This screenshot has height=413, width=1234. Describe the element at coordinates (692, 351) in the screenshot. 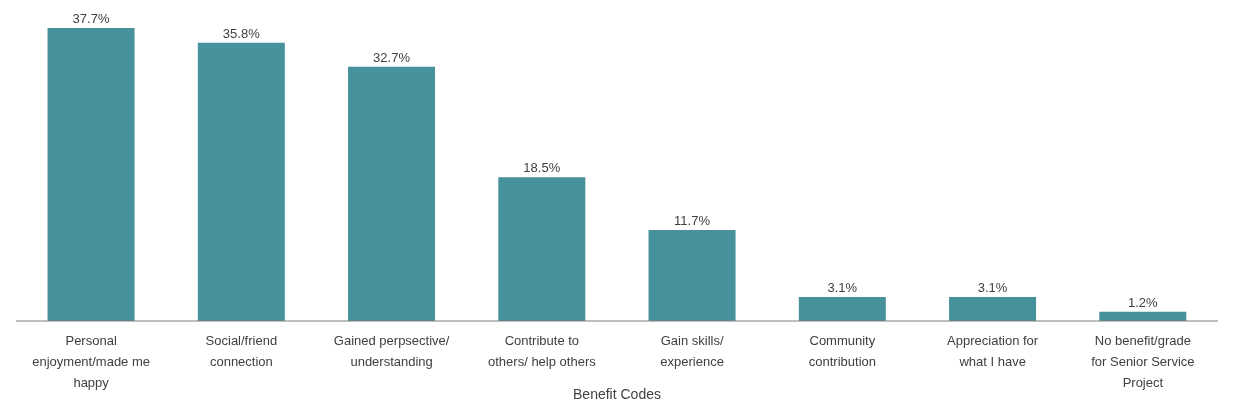

I see `x-tick-label: Gain skills/ experience` at that location.